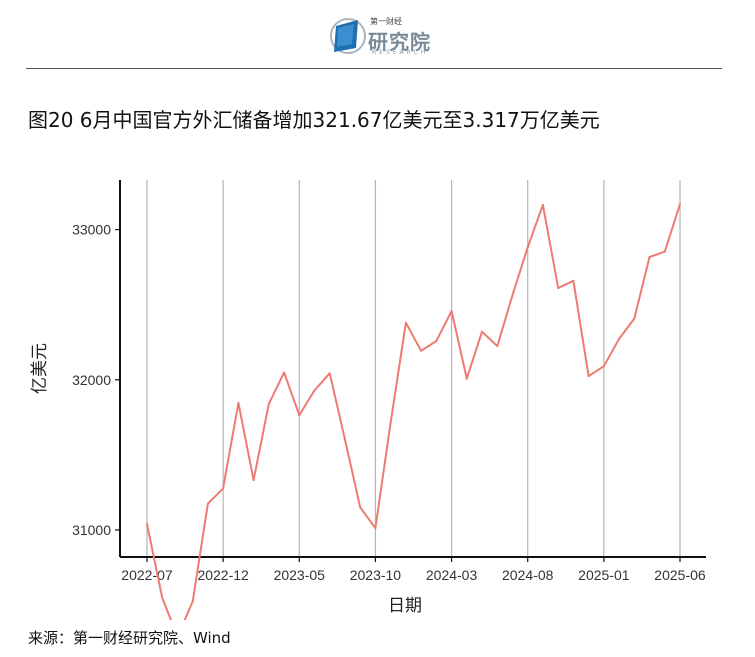  Describe the element at coordinates (386, 21) in the screenshot. I see `logo-small-text: 第一财经` at that location.